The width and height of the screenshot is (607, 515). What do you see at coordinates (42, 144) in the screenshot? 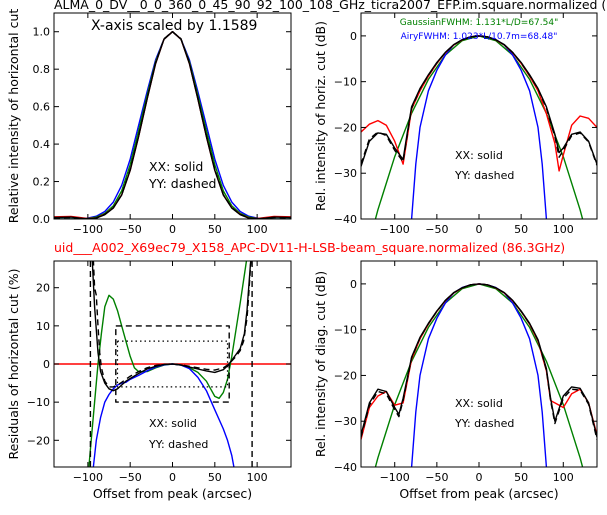
I see `y-tick-label: 0.4` at bounding box center [42, 144].